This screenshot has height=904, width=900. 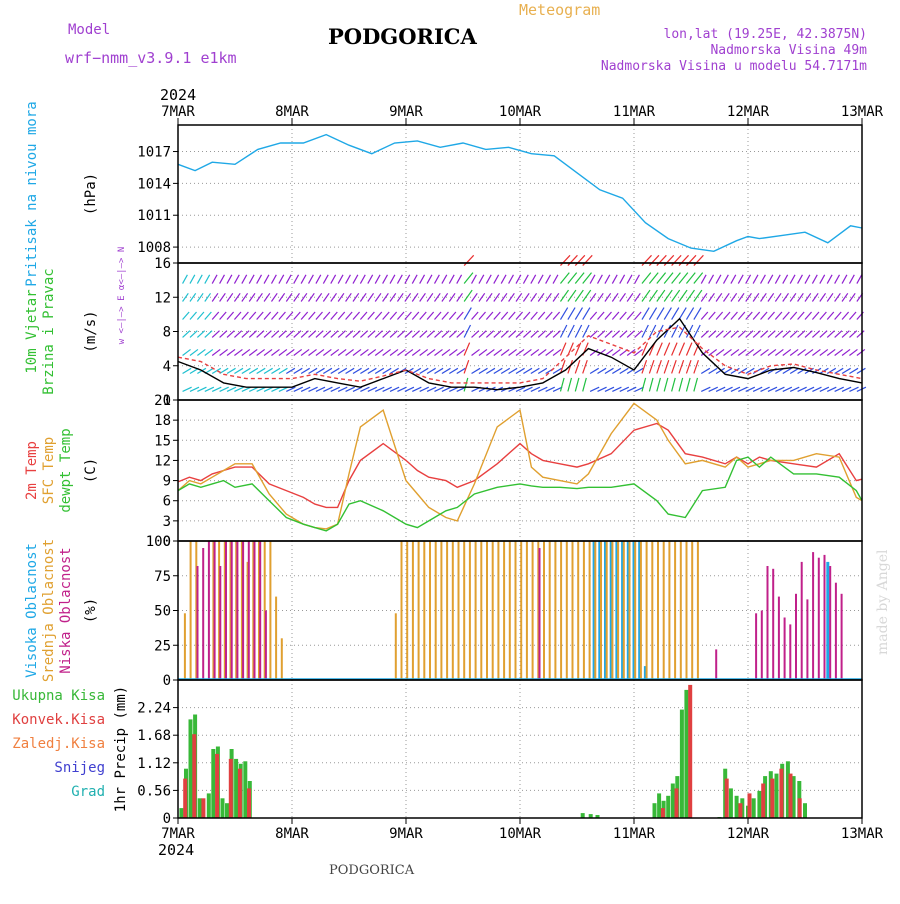 I want to click on year-label-bottom: 2024, so click(x=176, y=850).